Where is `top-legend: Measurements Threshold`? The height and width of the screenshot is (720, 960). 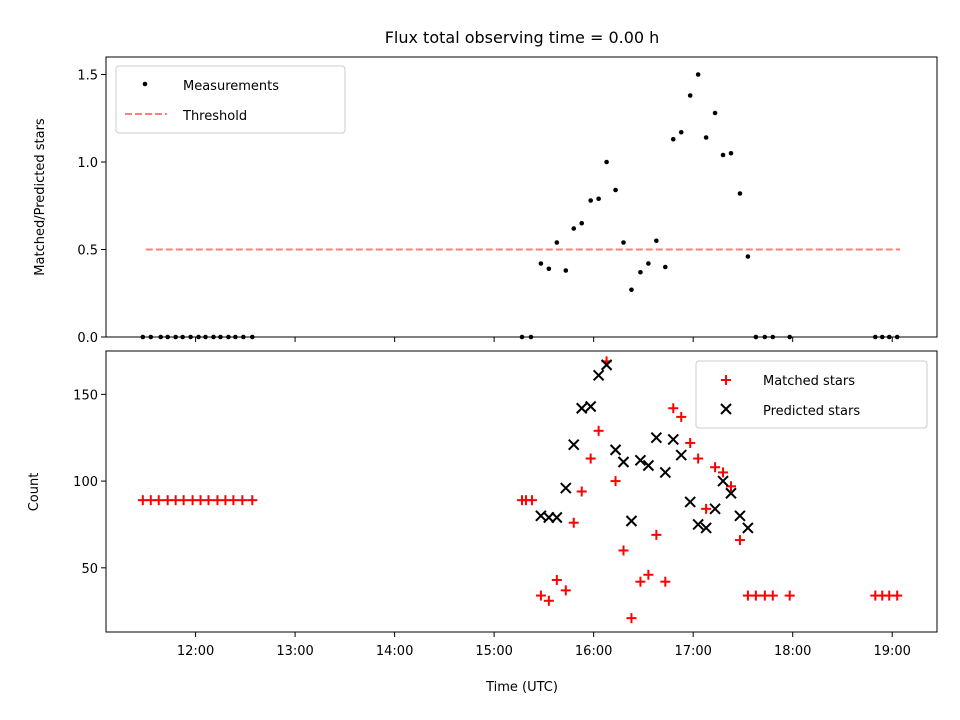 top-legend: Measurements Threshold is located at coordinates (230, 99).